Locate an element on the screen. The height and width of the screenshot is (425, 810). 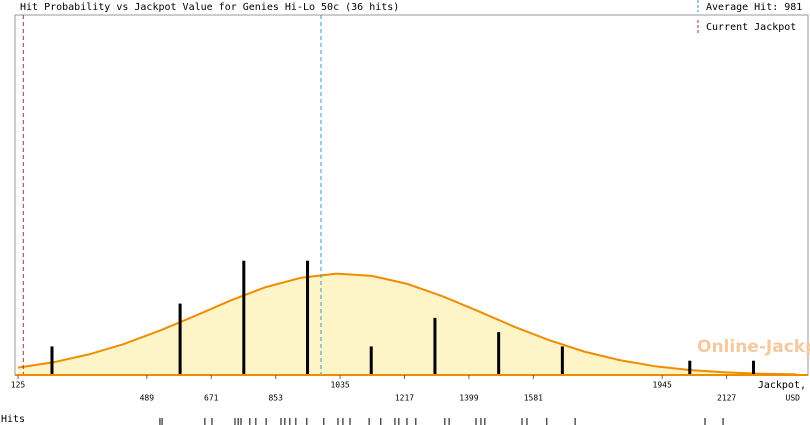
x-tick-label: 1217 is located at coordinates (404, 398).